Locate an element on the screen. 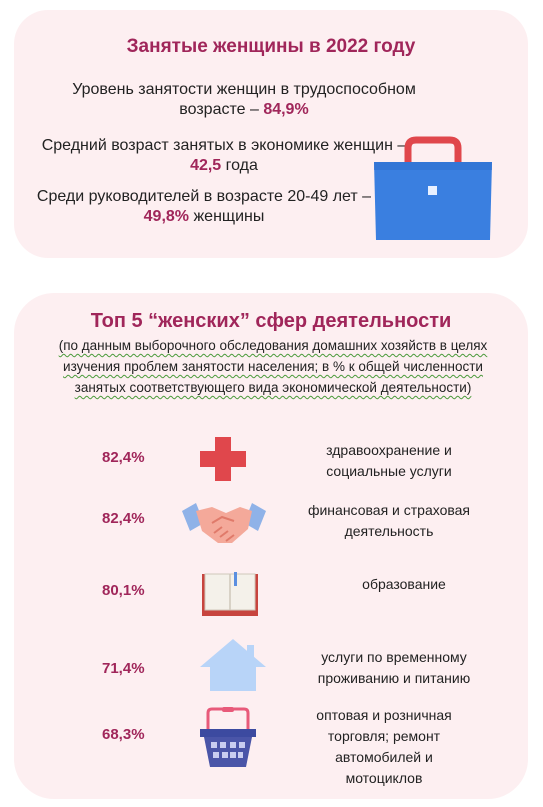 The height and width of the screenshot is (807, 543). medical-cross-icon is located at coordinates (223, 459).